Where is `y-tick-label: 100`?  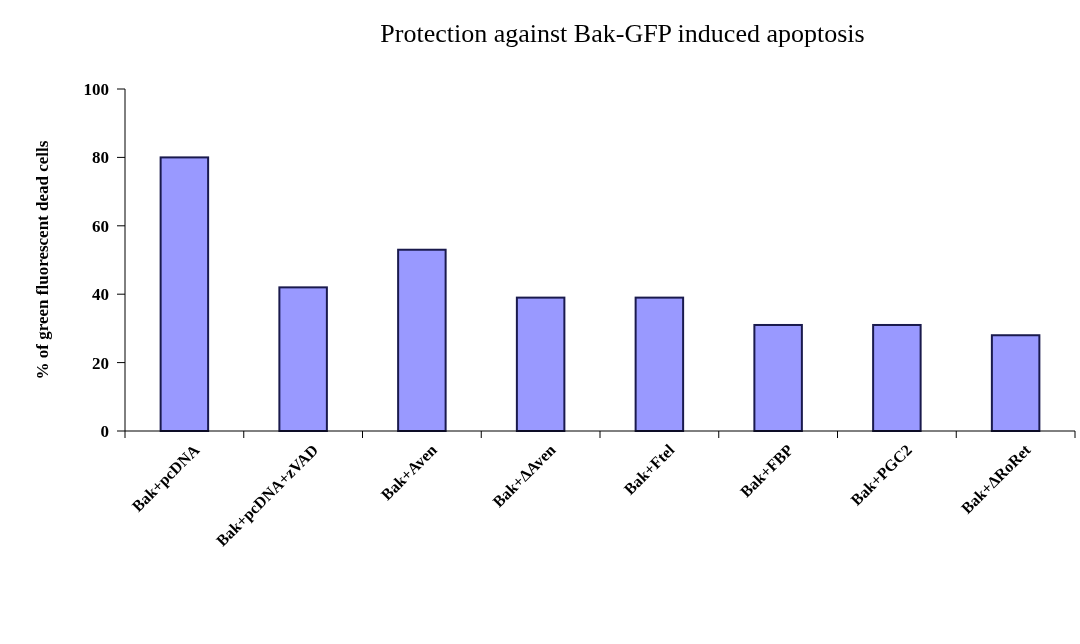
y-tick-label: 100 is located at coordinates (96, 89).